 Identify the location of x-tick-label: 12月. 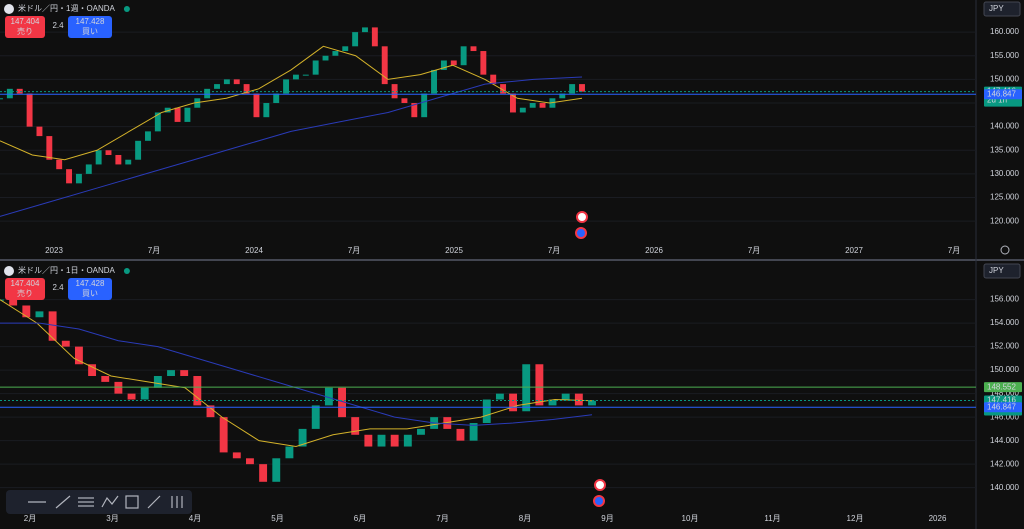
(855, 518).